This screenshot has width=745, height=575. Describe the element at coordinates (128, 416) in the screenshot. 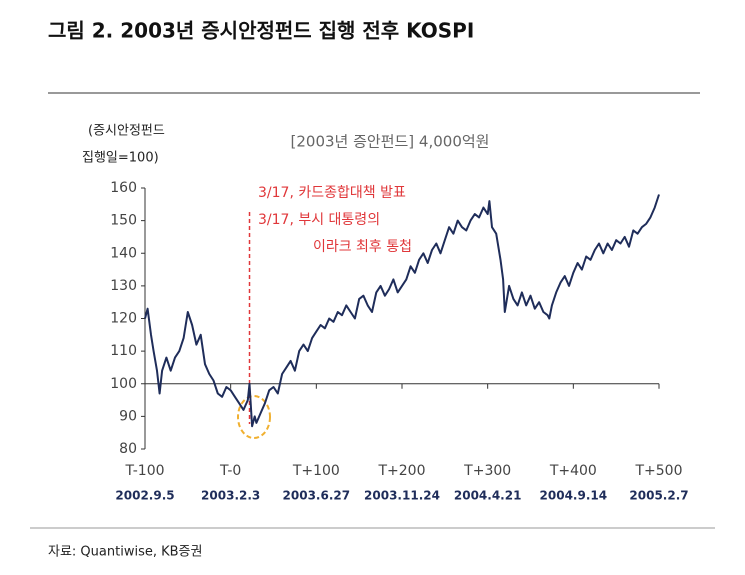

I see `y-tick-label: 90` at that location.